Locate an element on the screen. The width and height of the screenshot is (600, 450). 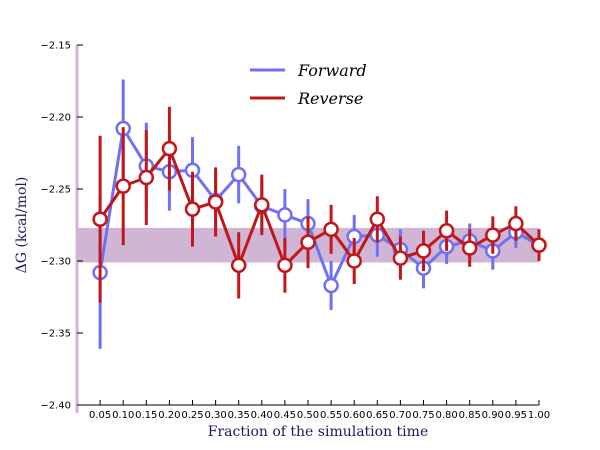
x-tick-label: 0.05 is located at coordinates (100, 415).